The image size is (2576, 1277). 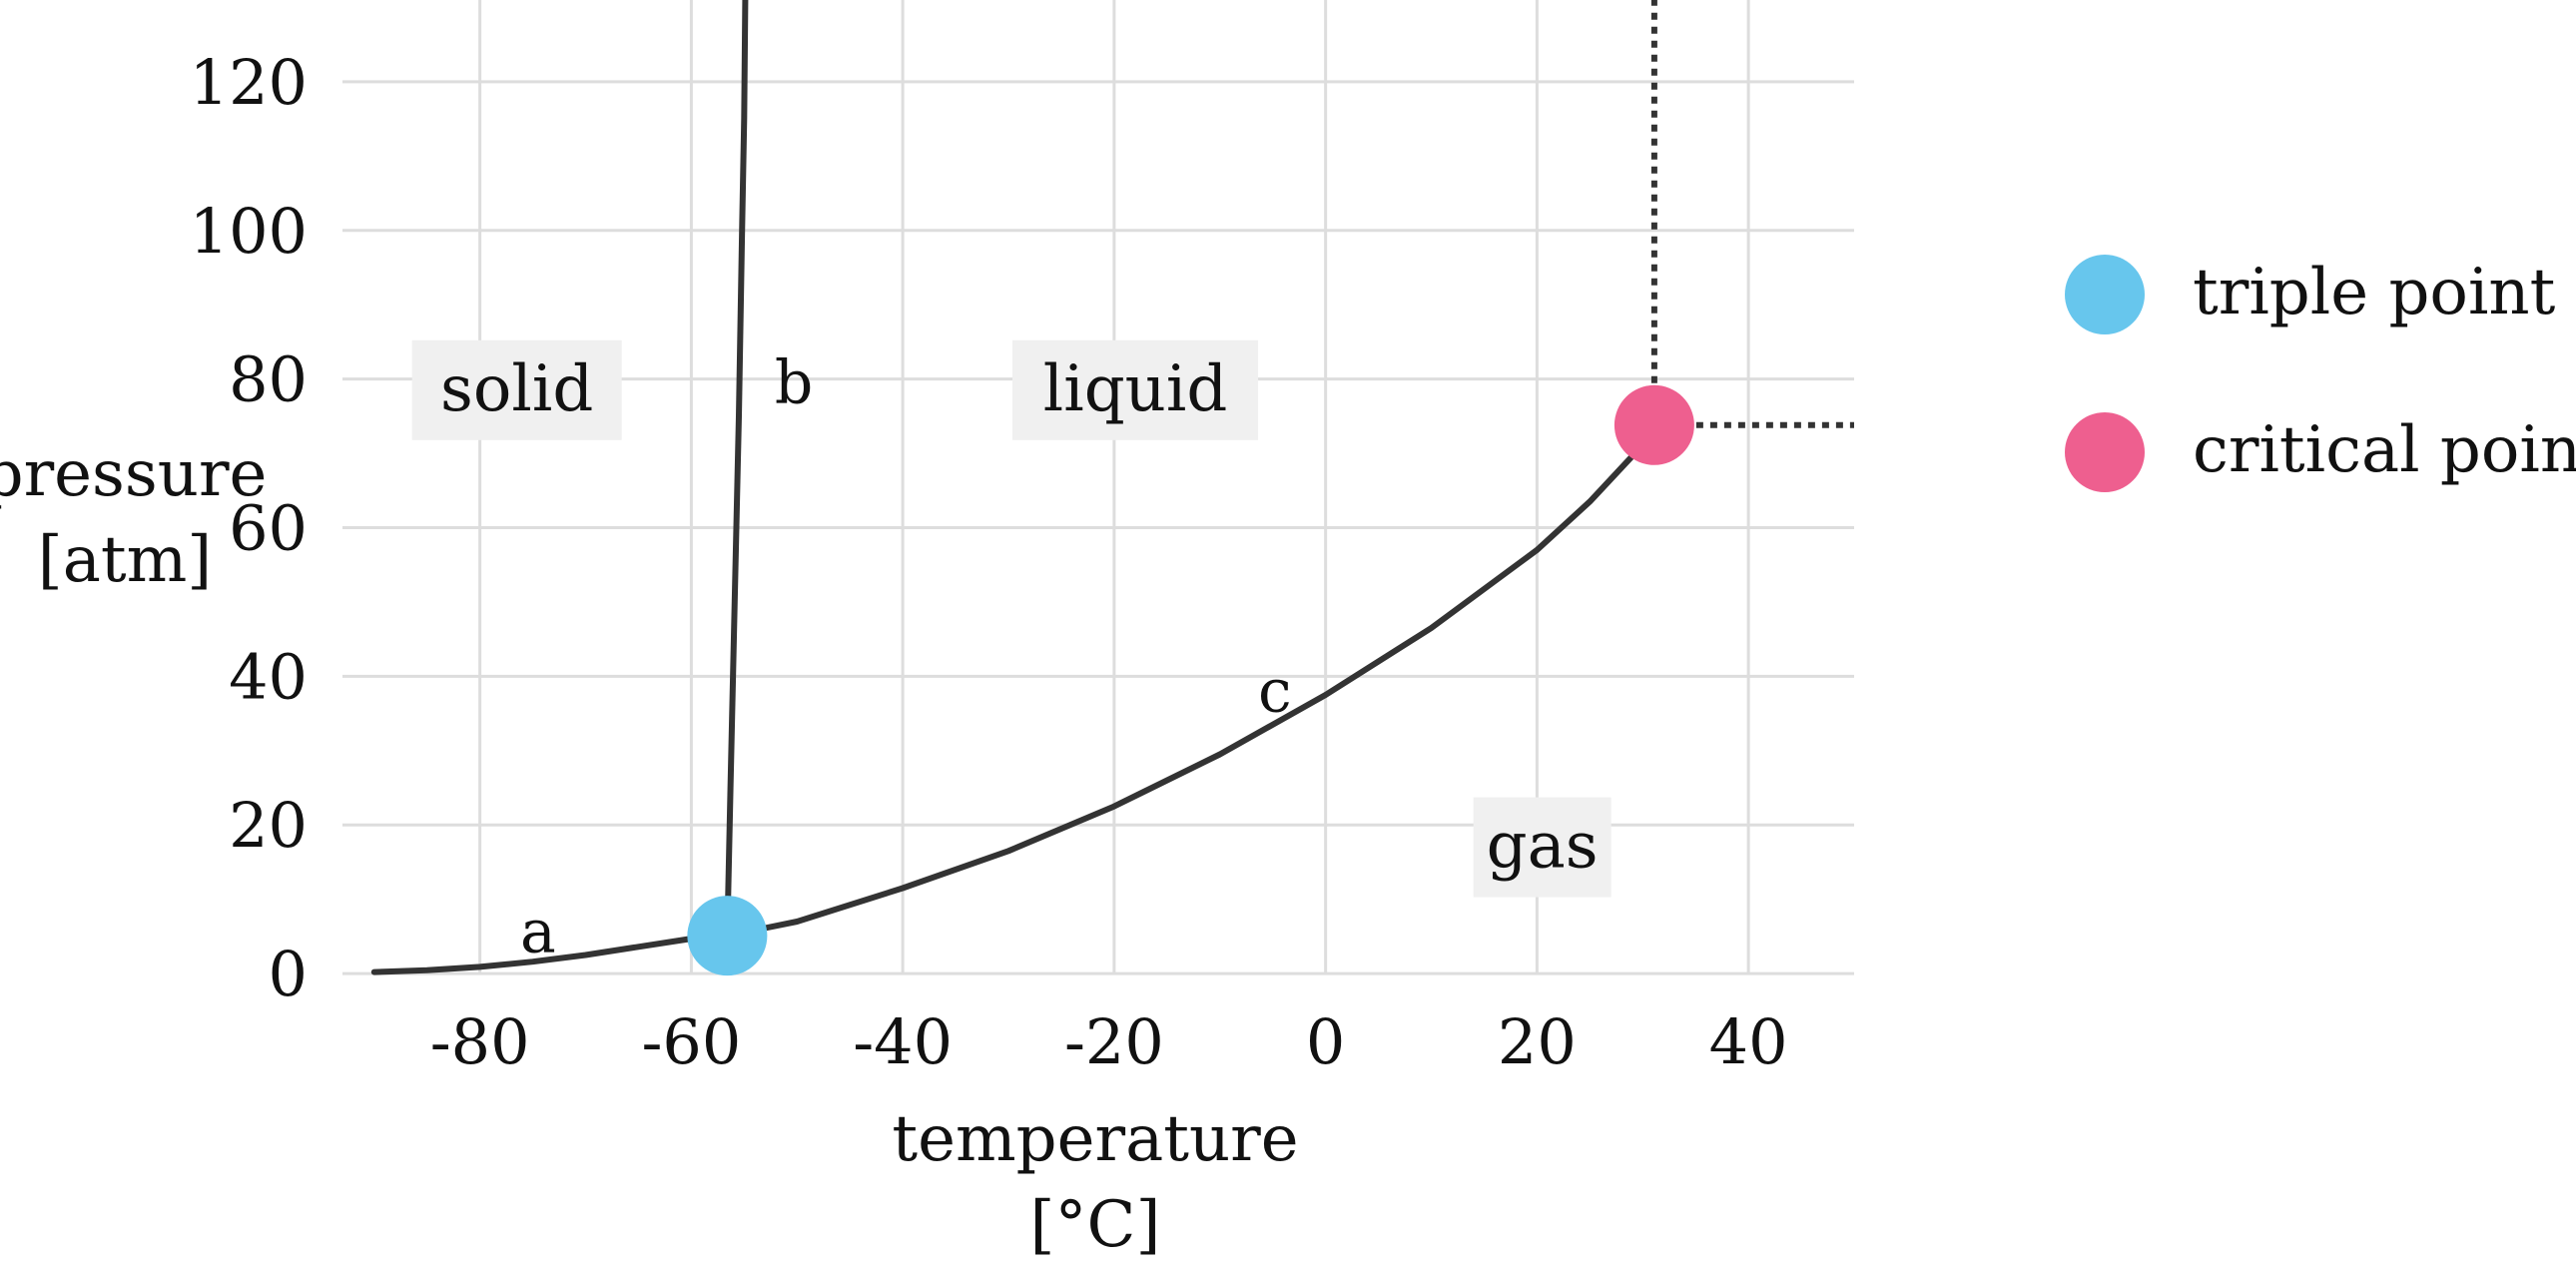 What do you see at coordinates (903, 1042) in the screenshot?
I see `x-tick-label: -40` at bounding box center [903, 1042].